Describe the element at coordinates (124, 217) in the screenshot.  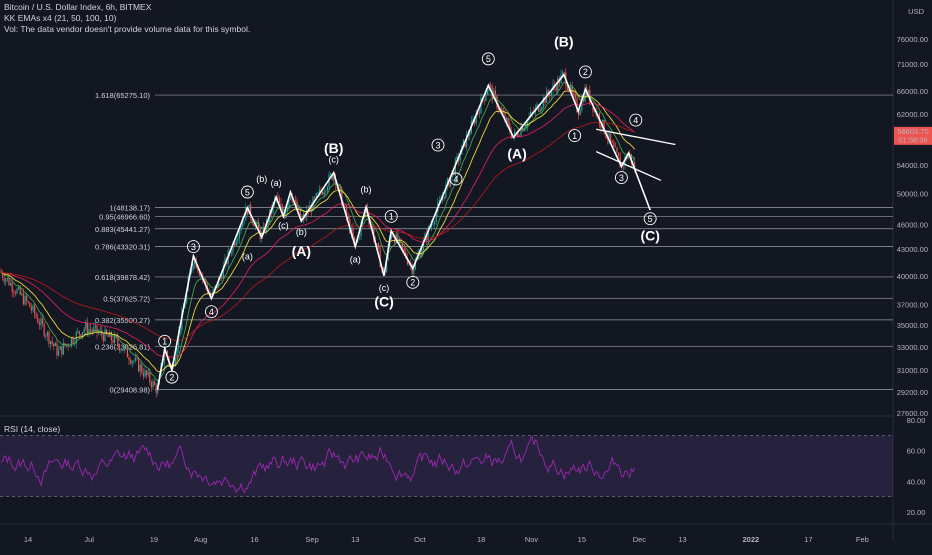
I see `fib-level-label: 0.95(46966.60)` at that location.